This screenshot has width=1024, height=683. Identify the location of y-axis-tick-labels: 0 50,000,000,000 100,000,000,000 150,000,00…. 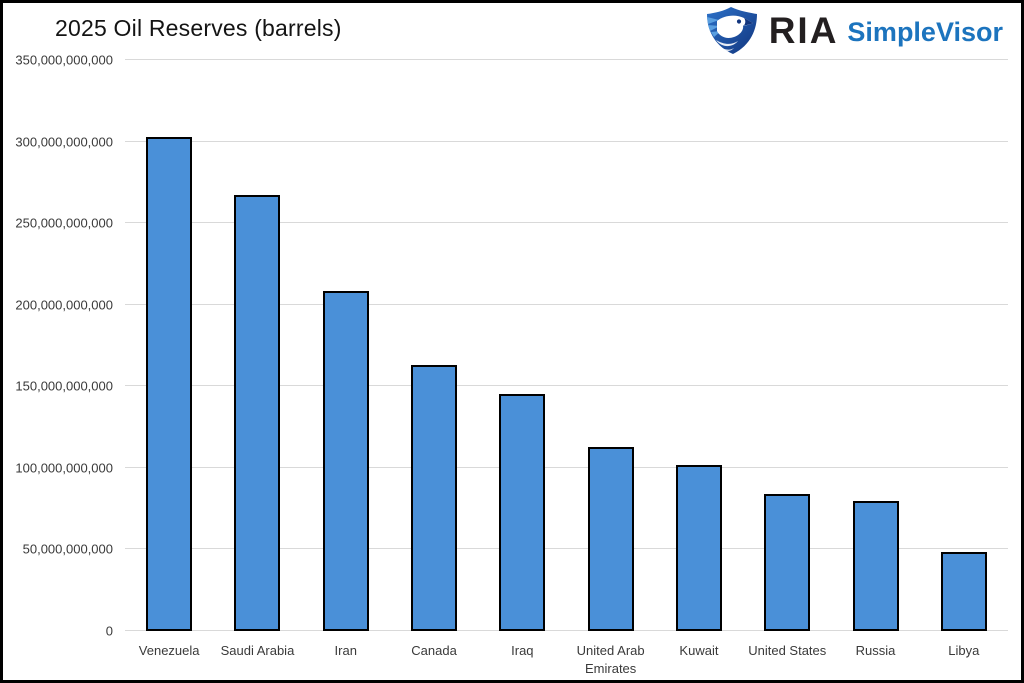
(58, 346).